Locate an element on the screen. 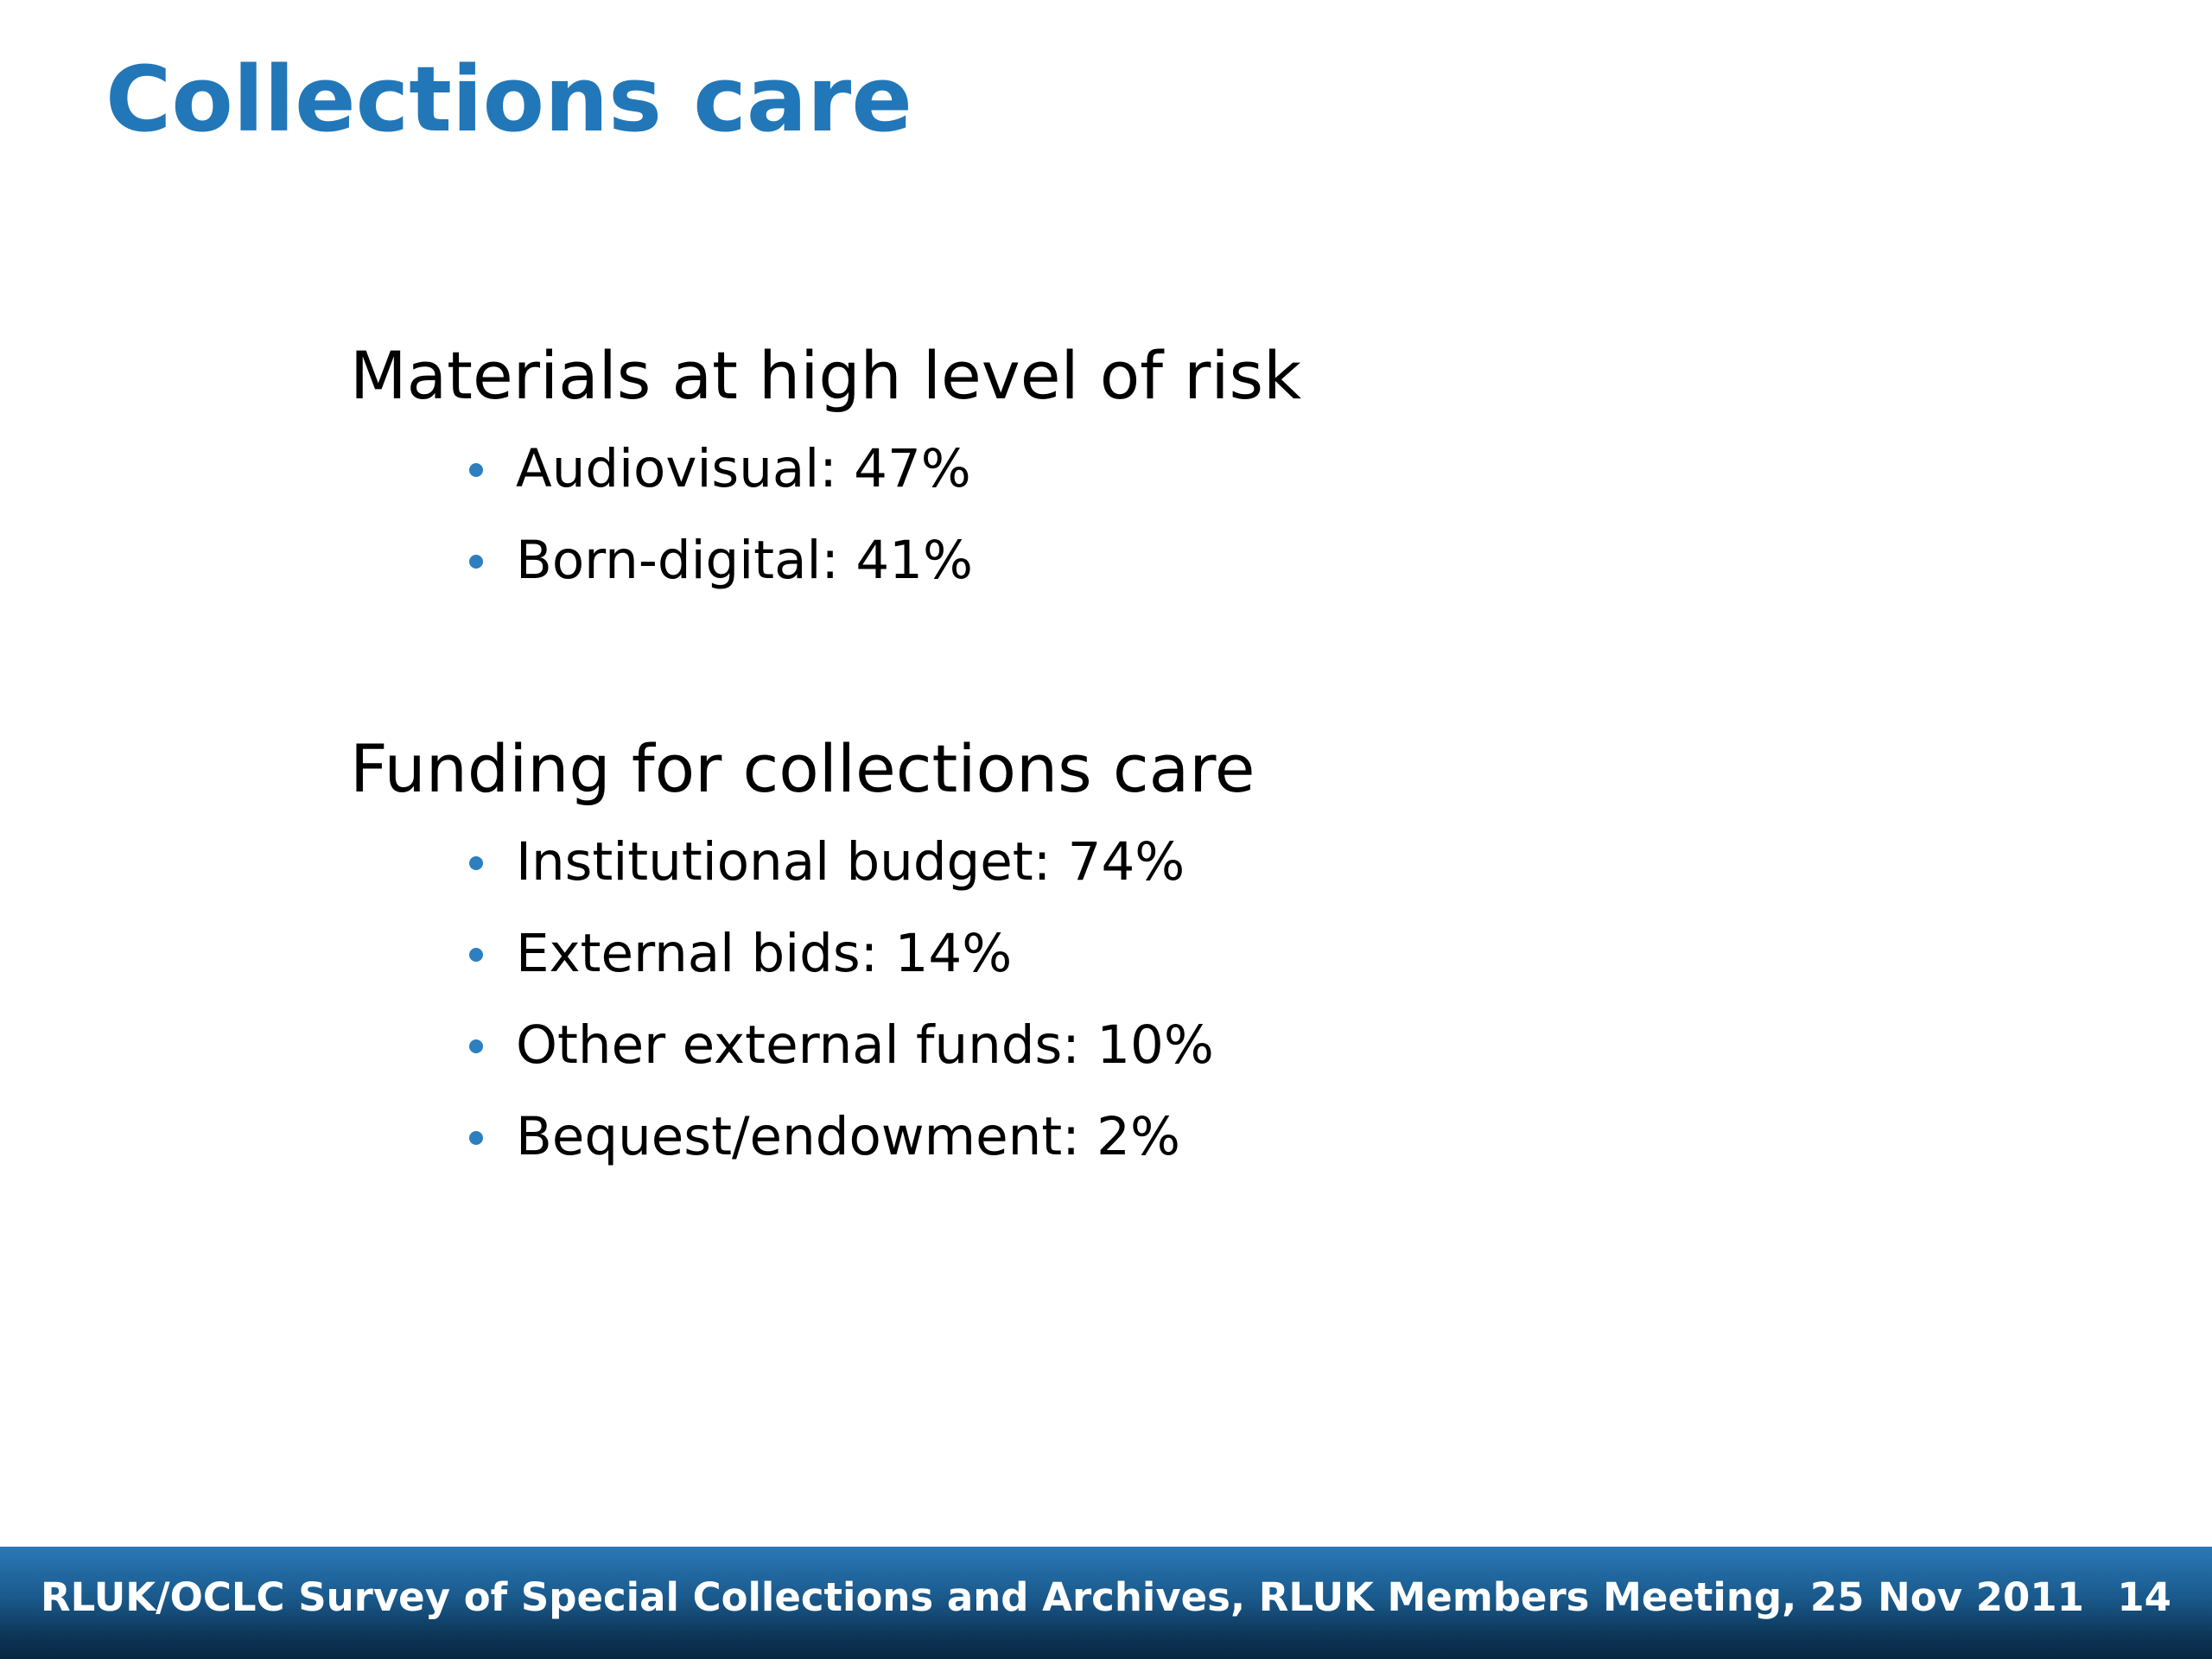  bullet-text: Bequest/endowment: 2% is located at coordinates (848, 1136).